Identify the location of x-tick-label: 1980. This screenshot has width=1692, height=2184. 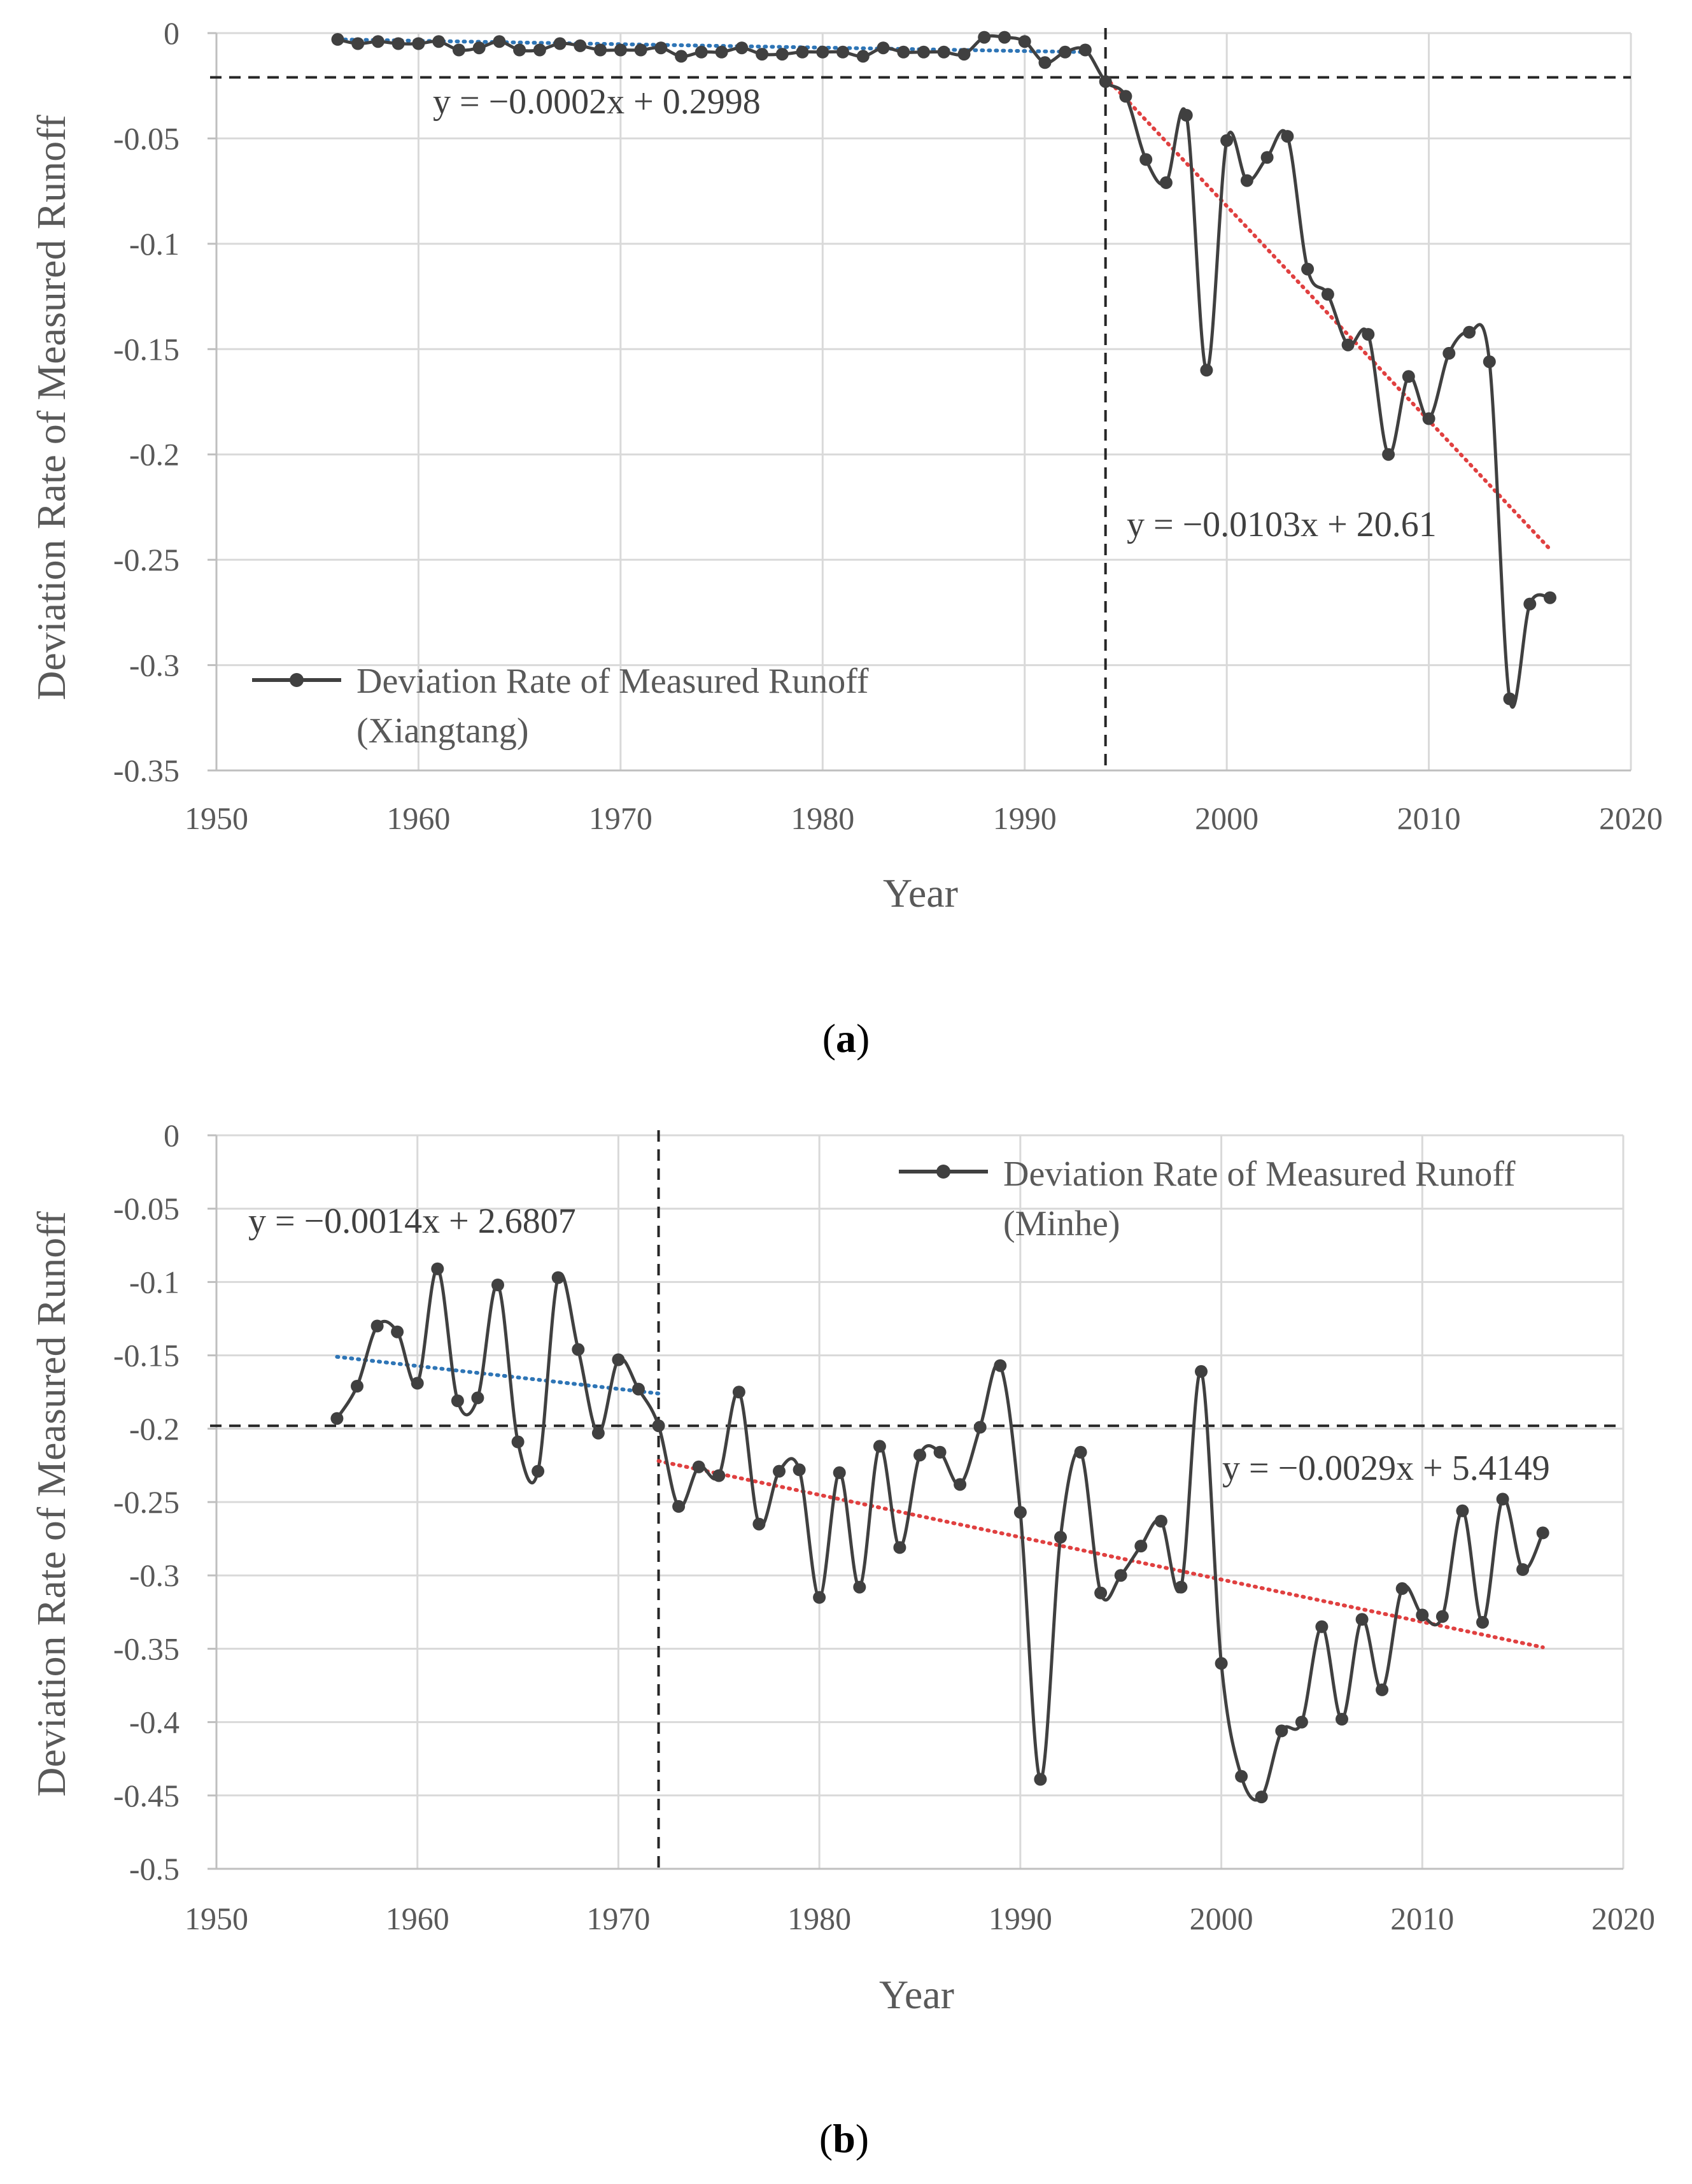
(819, 1918).